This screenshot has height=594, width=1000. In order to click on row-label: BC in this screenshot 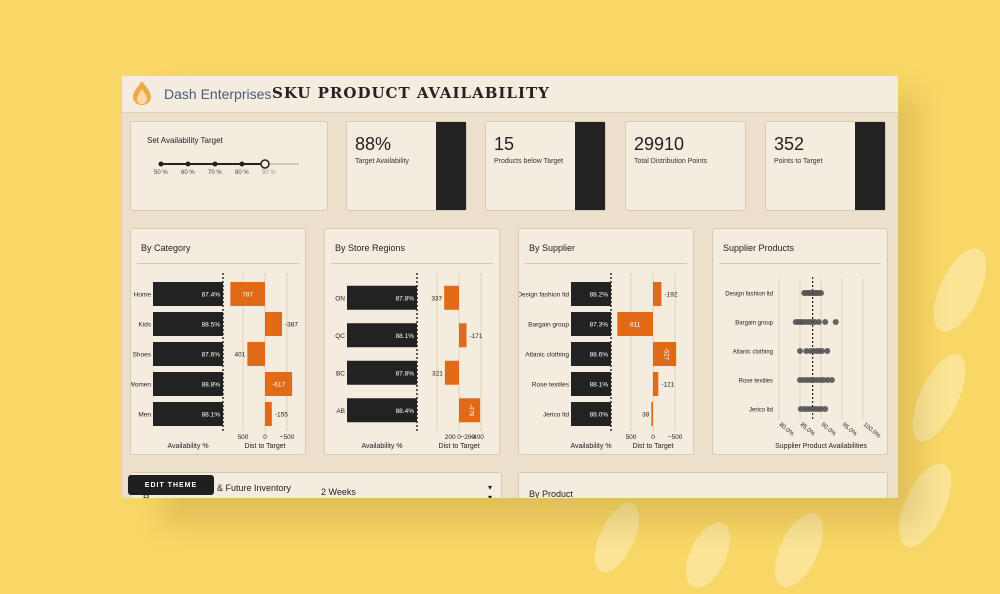, I will do `click(340, 373)`.